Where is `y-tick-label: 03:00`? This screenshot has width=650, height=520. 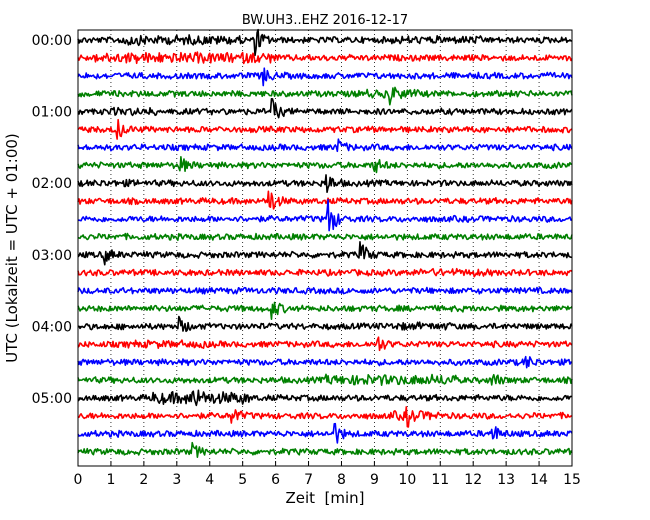
y-tick-label: 03:00 is located at coordinates (52, 256).